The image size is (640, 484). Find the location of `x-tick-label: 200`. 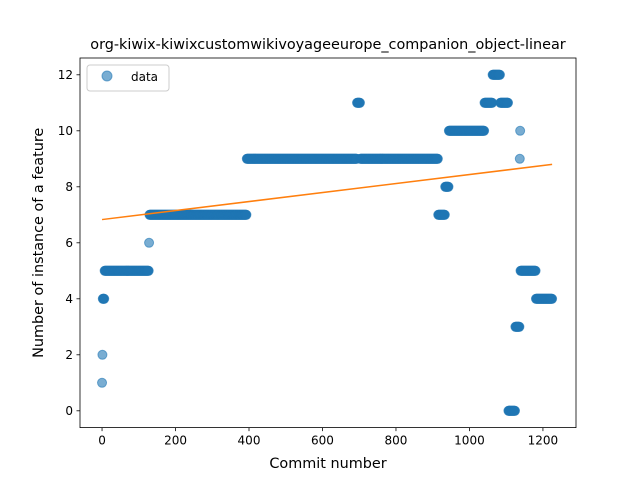

x-tick-label: 200 is located at coordinates (175, 441).